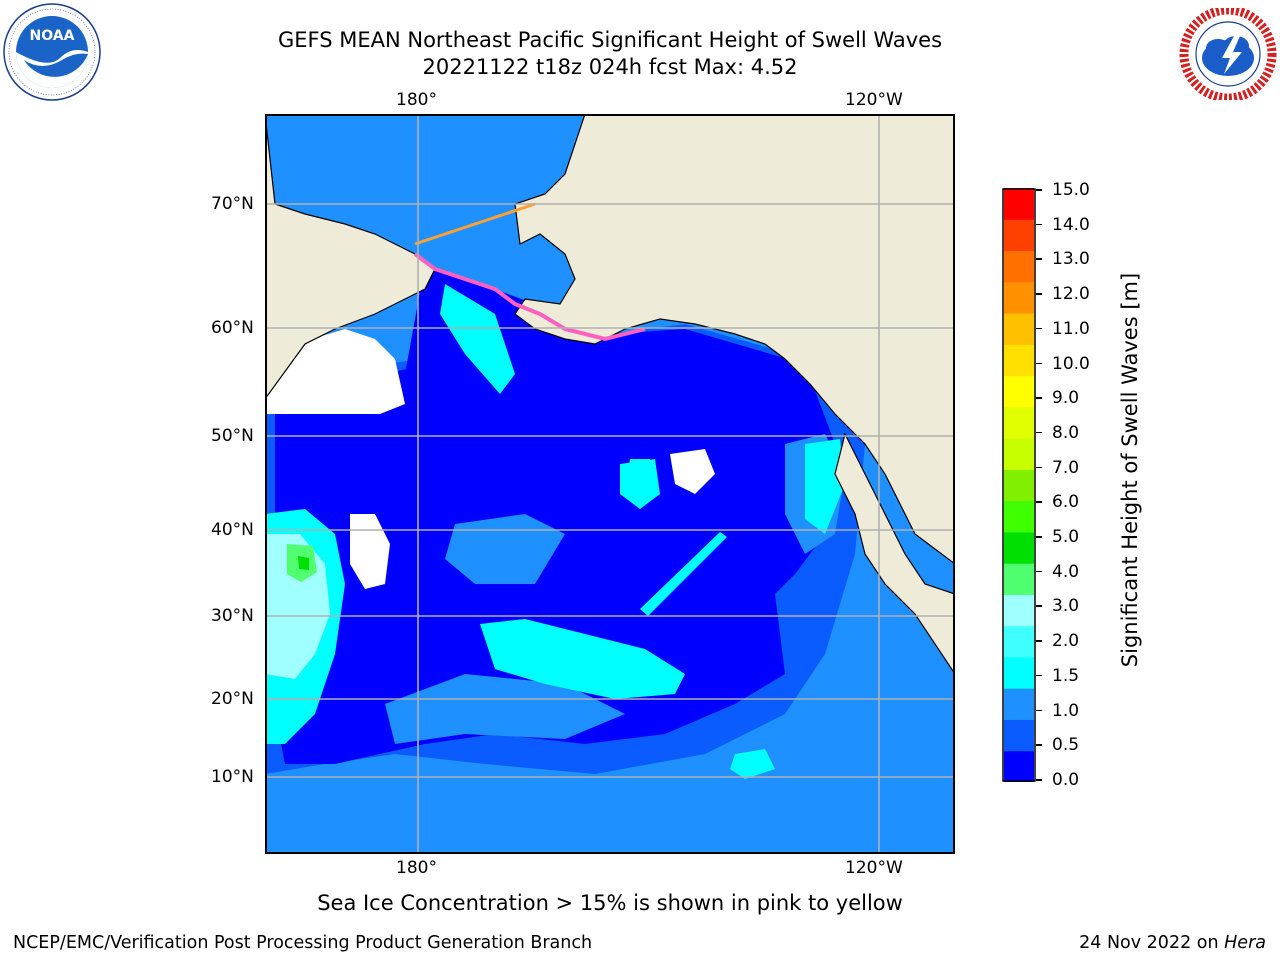 This screenshot has height=960, width=1280. I want to click on noaa-logo: NOAA, so click(52, 52).